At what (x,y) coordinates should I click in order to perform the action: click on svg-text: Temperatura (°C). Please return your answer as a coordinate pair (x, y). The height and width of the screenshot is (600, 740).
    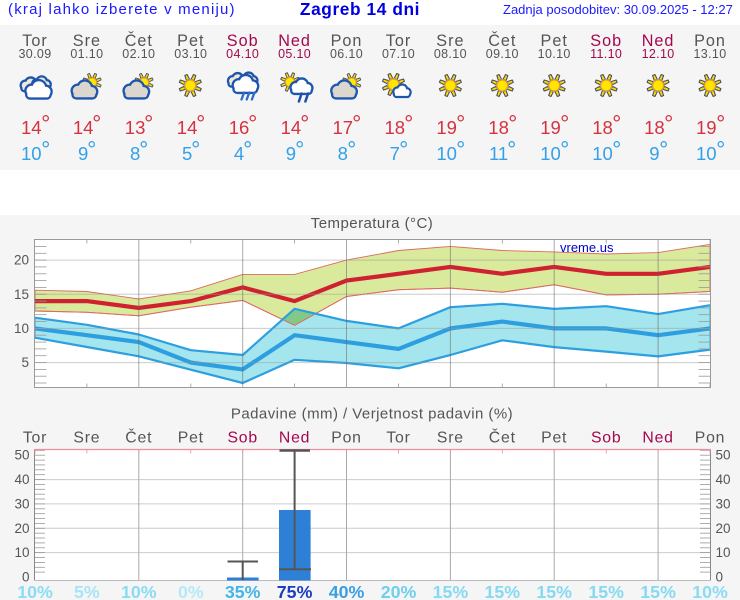
    Looking at the image, I should click on (372, 223).